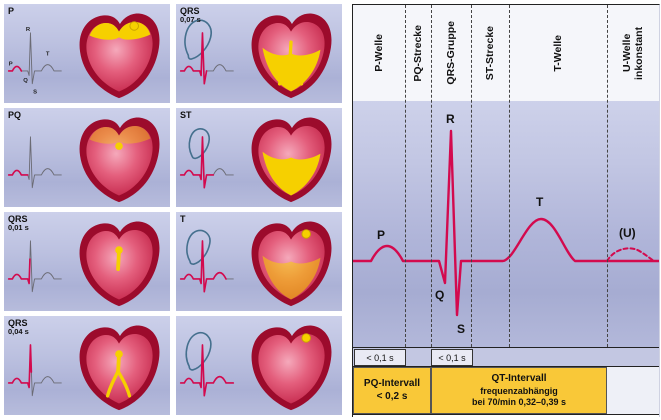  I want to click on phase-panel-p: P P R Q S T, so click(87, 53).